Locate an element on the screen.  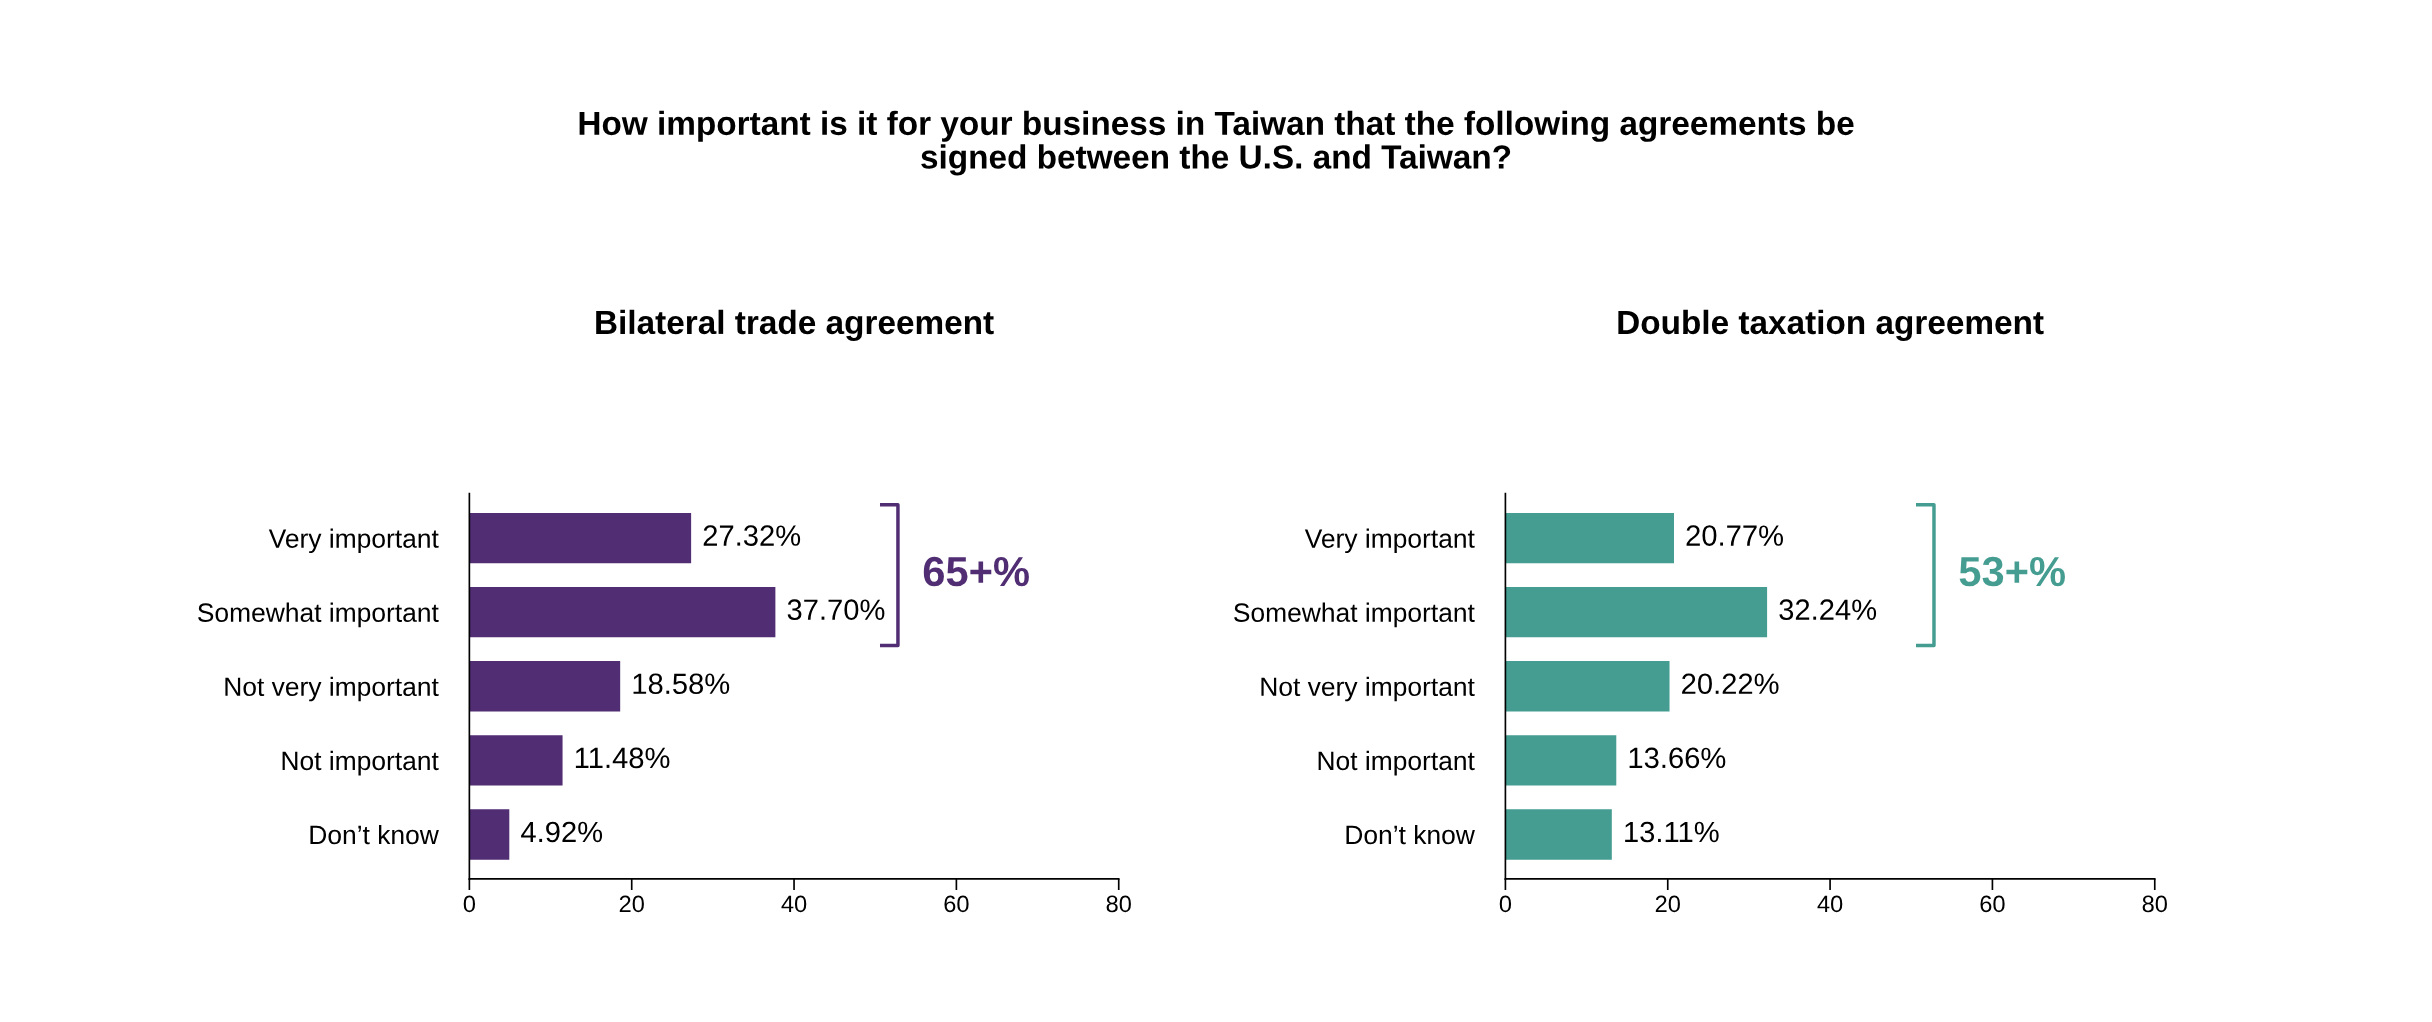
data-label: 13.66% is located at coordinates (1677, 758).